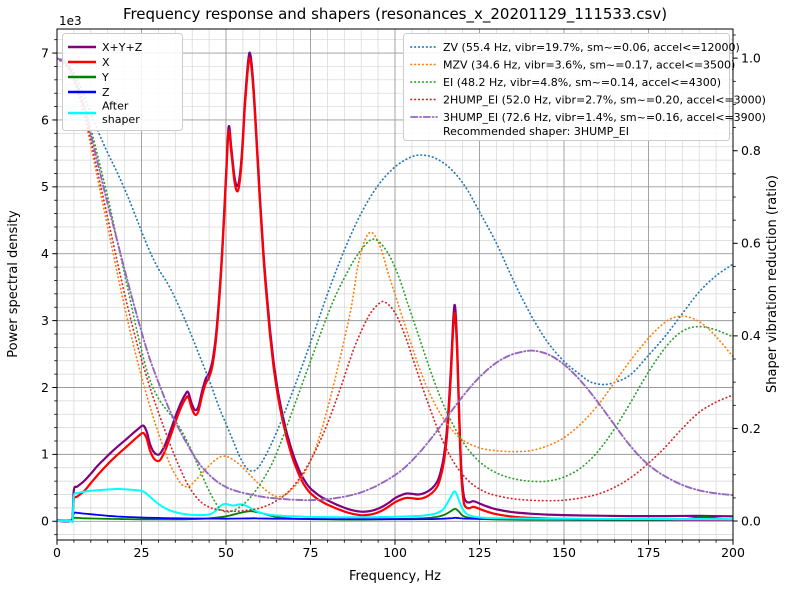 The width and height of the screenshot is (800, 600). Describe the element at coordinates (106, 62) in the screenshot. I see `legend-label-x: X` at that location.